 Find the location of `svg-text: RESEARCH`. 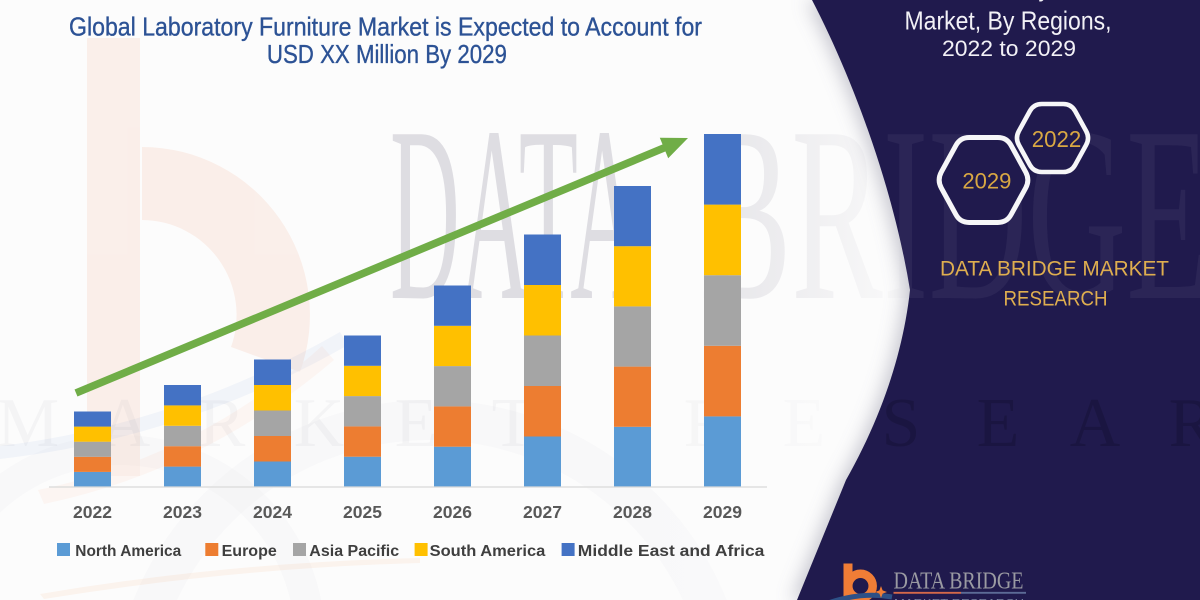

svg-text: RESEARCH is located at coordinates (1056, 298).